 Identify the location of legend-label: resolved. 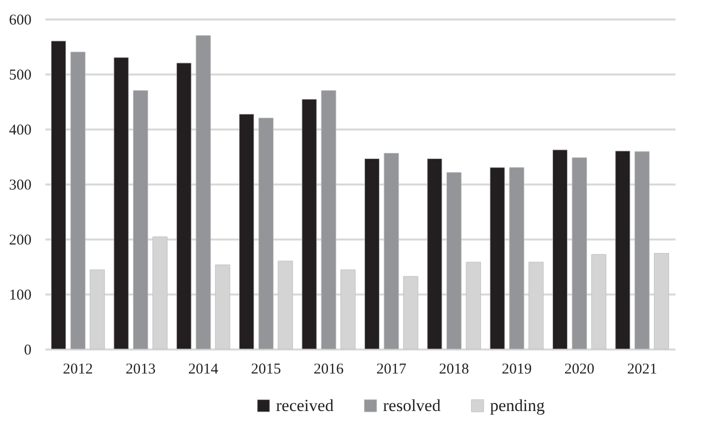
(412, 405).